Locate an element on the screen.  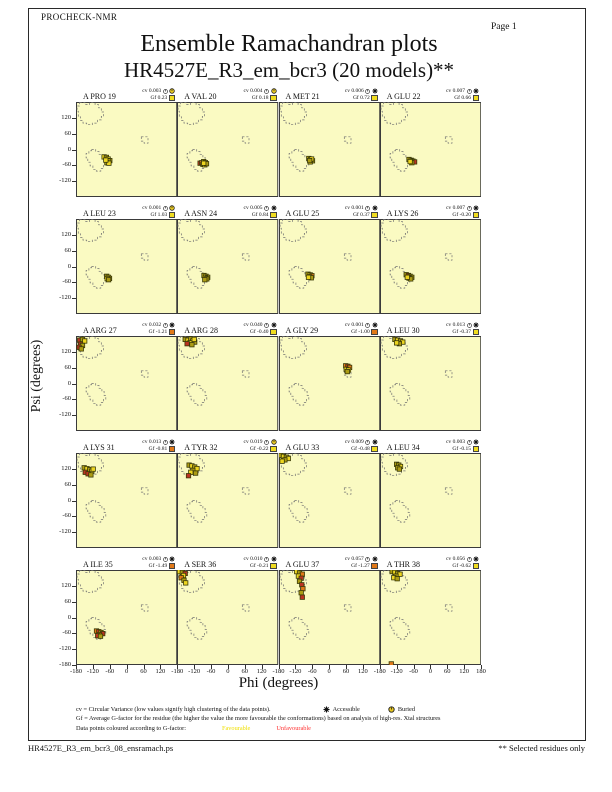
cv-value: cv 0.010 is located at coordinates (253, 559).